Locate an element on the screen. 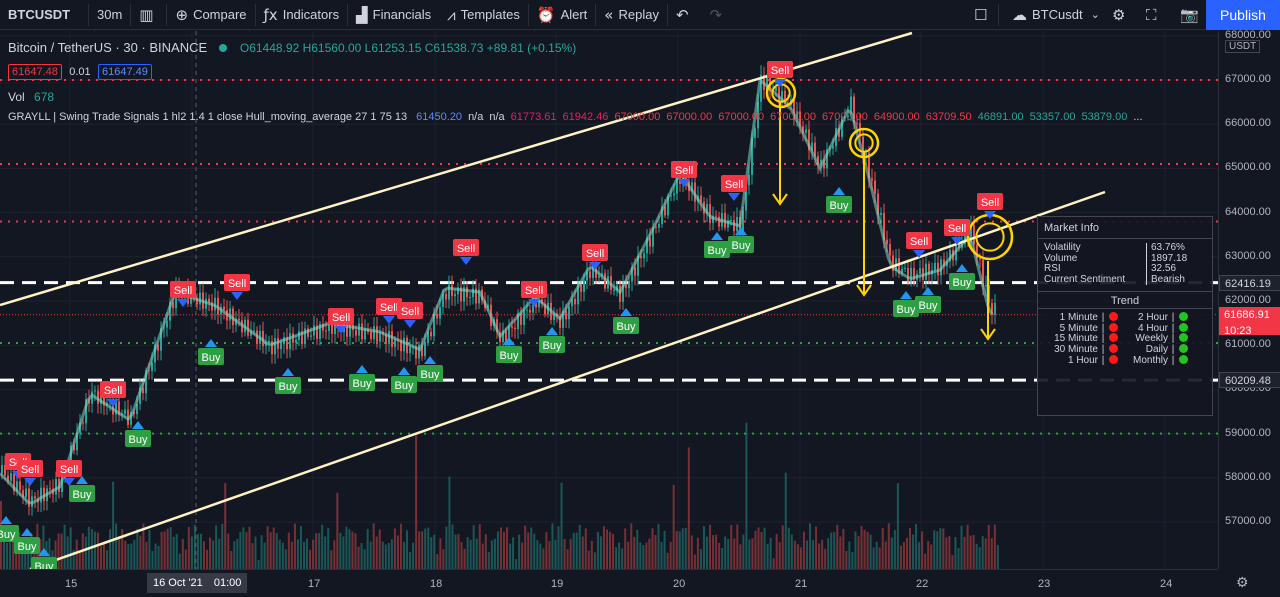  market-info-row: Volatility 63.76% is located at coordinates (1125, 248).